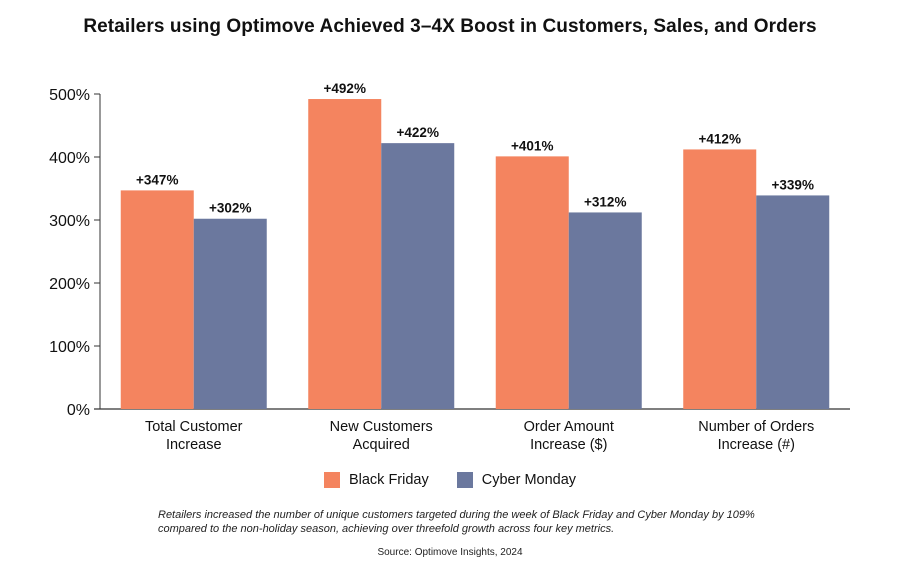 This screenshot has width=900, height=563. I want to click on y-tick-label: 300%, so click(69, 221).